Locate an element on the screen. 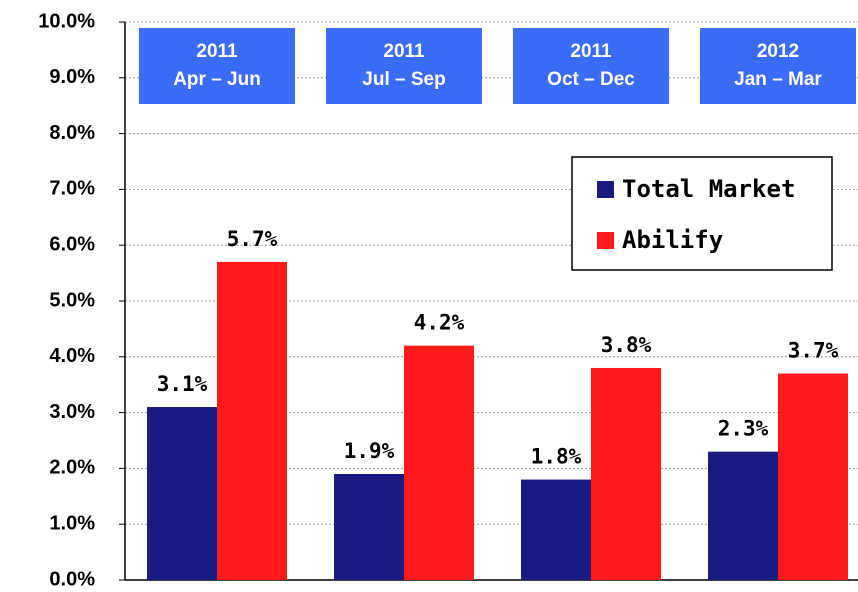 This screenshot has width=858, height=592. category-label: 2012 is located at coordinates (778, 51).